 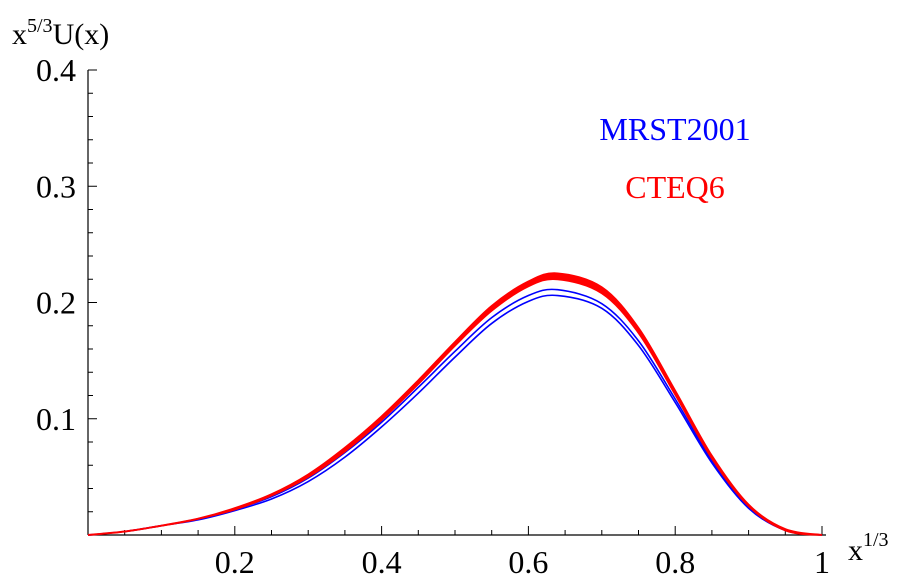 I want to click on y-axis-title-base: x, so click(x=19, y=34).